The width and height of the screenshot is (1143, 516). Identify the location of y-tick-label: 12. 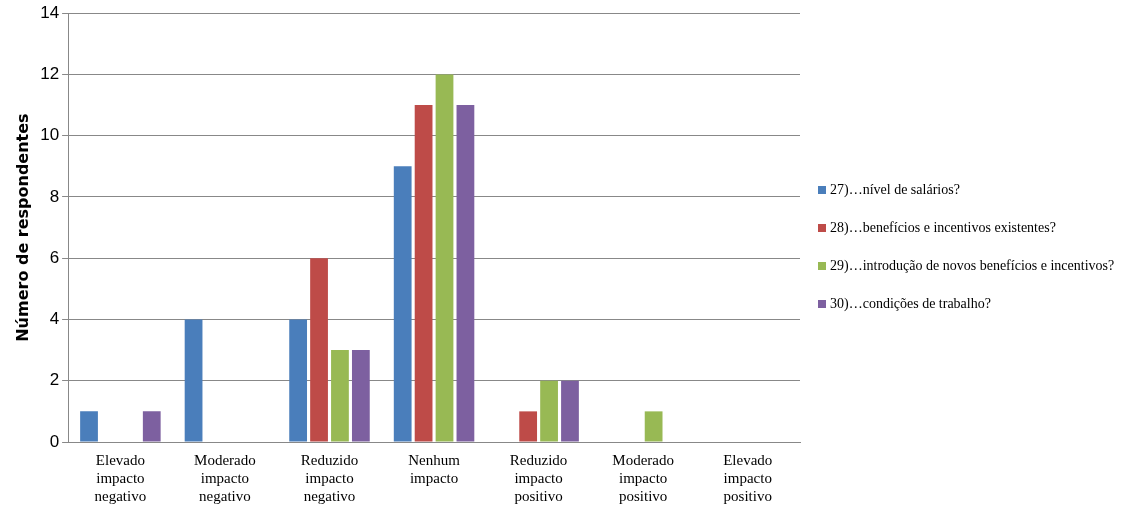
(50, 74).